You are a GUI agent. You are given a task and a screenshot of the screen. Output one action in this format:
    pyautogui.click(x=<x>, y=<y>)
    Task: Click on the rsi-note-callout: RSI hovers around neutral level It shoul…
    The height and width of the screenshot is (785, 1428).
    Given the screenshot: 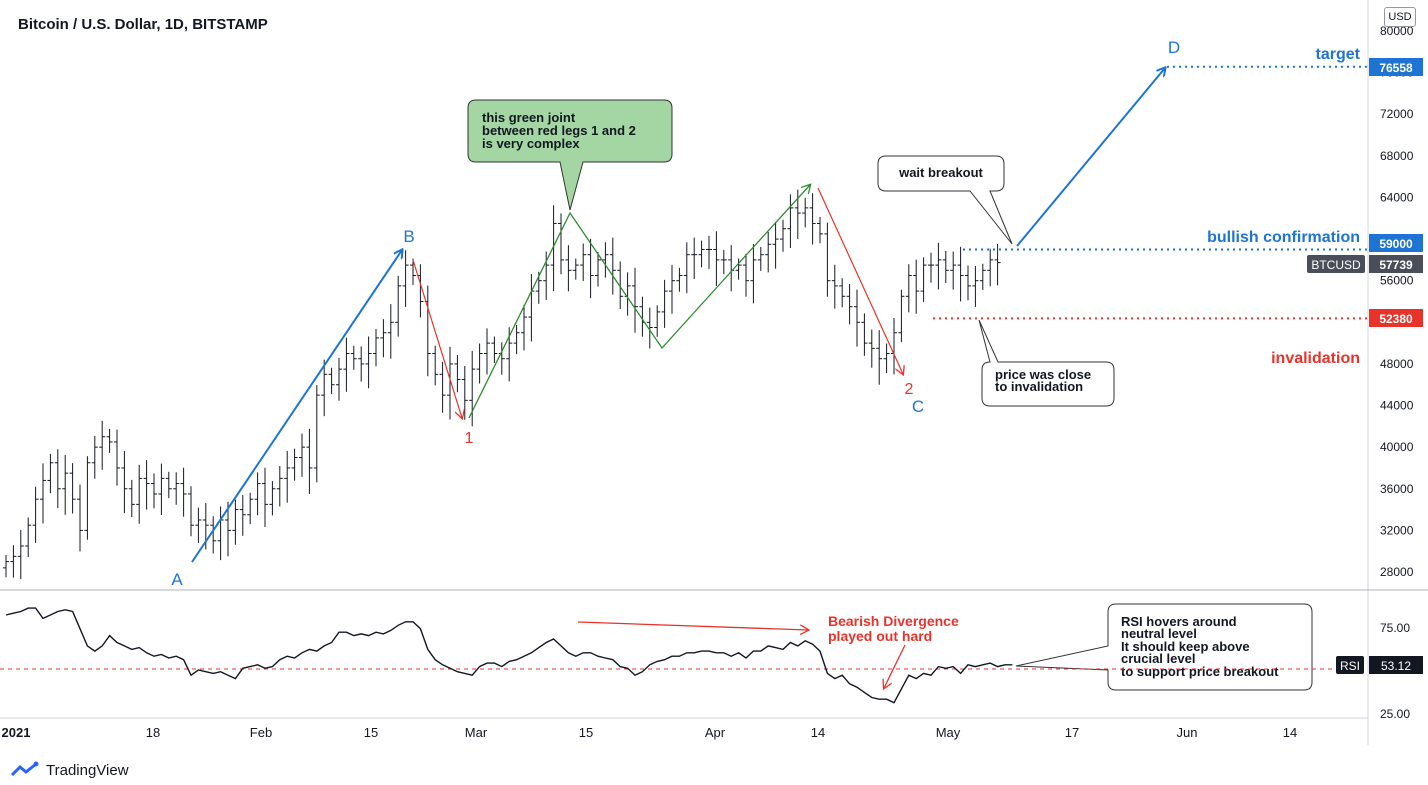 What is the action you would take?
    pyautogui.click(x=1164, y=647)
    